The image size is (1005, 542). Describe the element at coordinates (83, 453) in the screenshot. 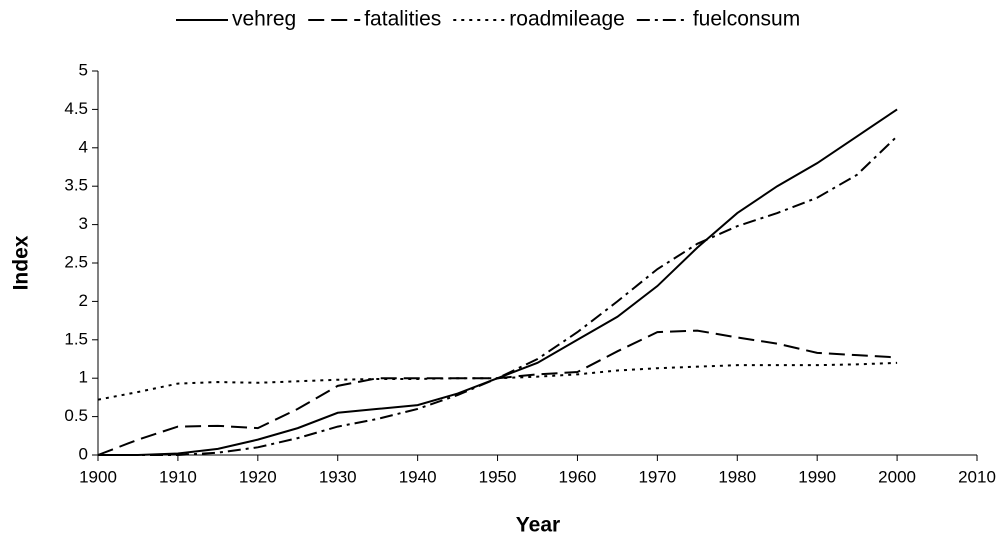

I see `y-tick-label: 0` at that location.